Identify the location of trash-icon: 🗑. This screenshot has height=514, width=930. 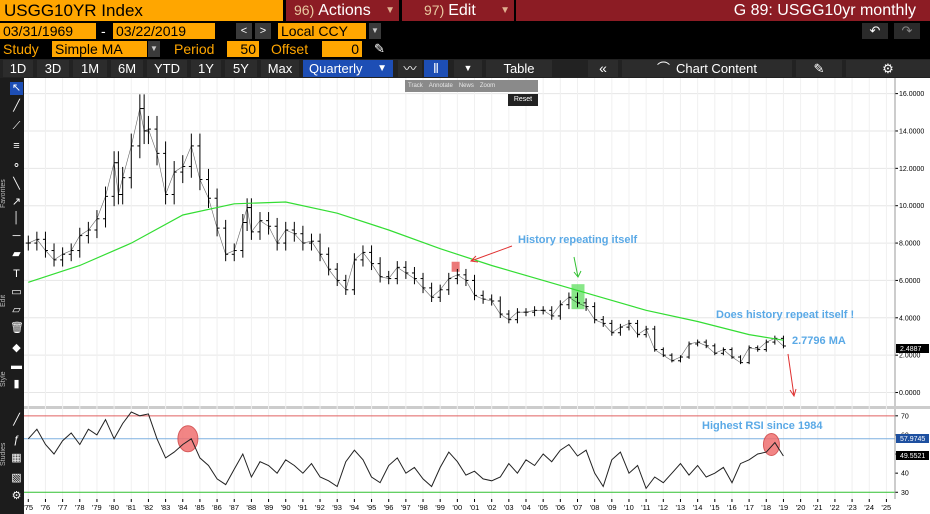
(17, 328).